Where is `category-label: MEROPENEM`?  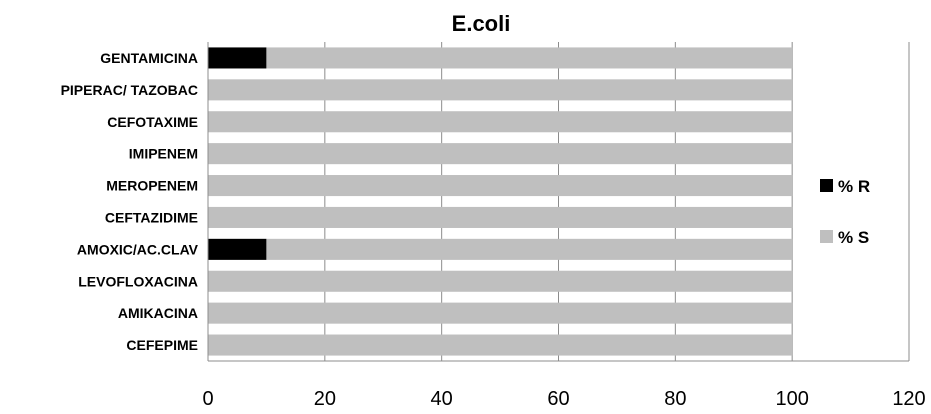
category-label: MEROPENEM is located at coordinates (152, 186).